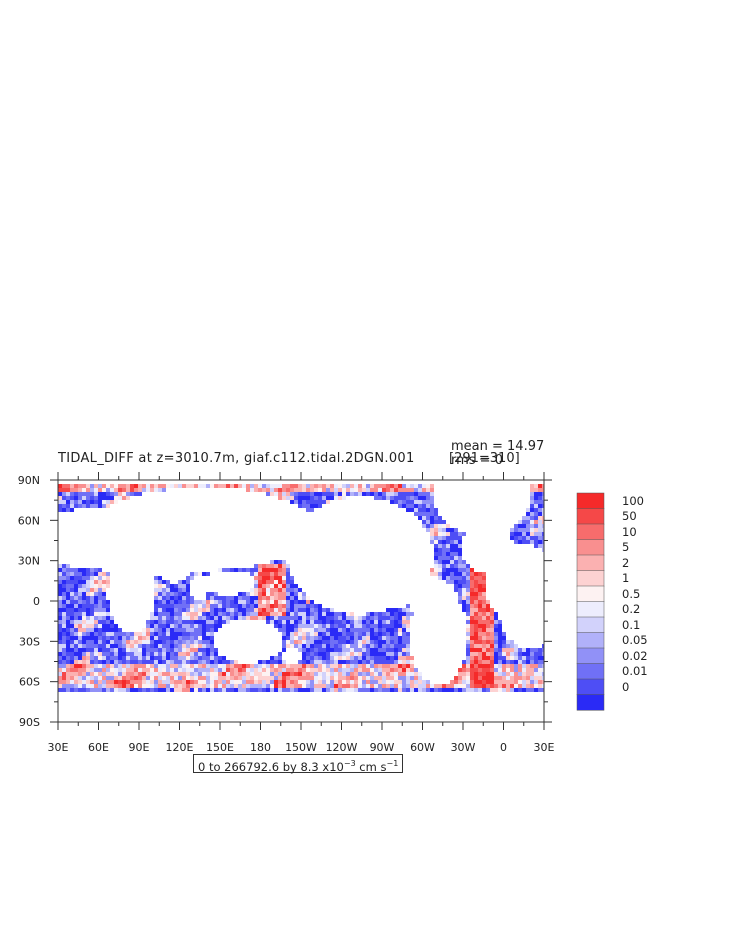 This screenshot has width=733, height=945. What do you see at coordinates (503, 747) in the screenshot?
I see `lon-label: 0` at bounding box center [503, 747].